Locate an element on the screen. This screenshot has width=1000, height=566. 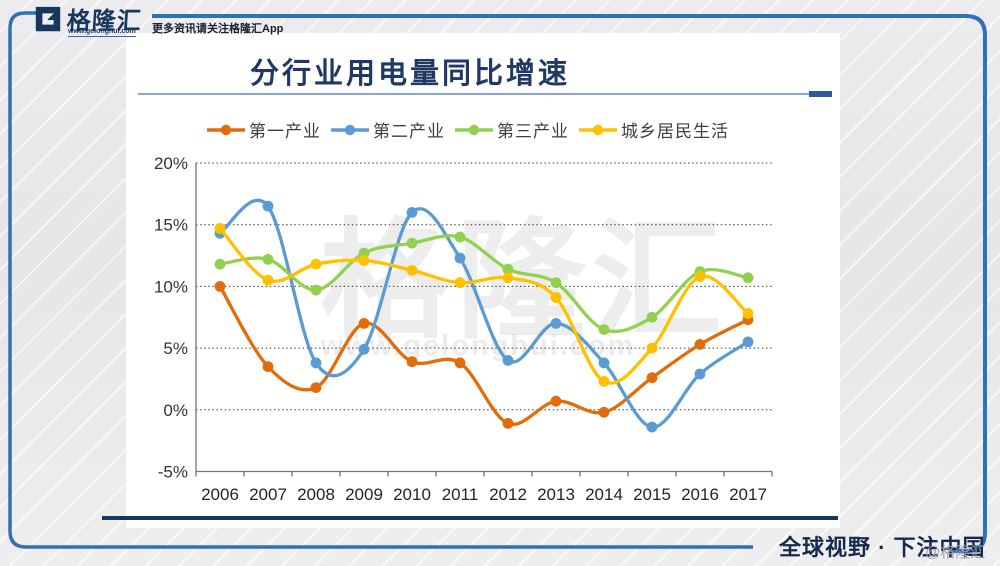
x-axis-label: 2017 is located at coordinates (748, 494).